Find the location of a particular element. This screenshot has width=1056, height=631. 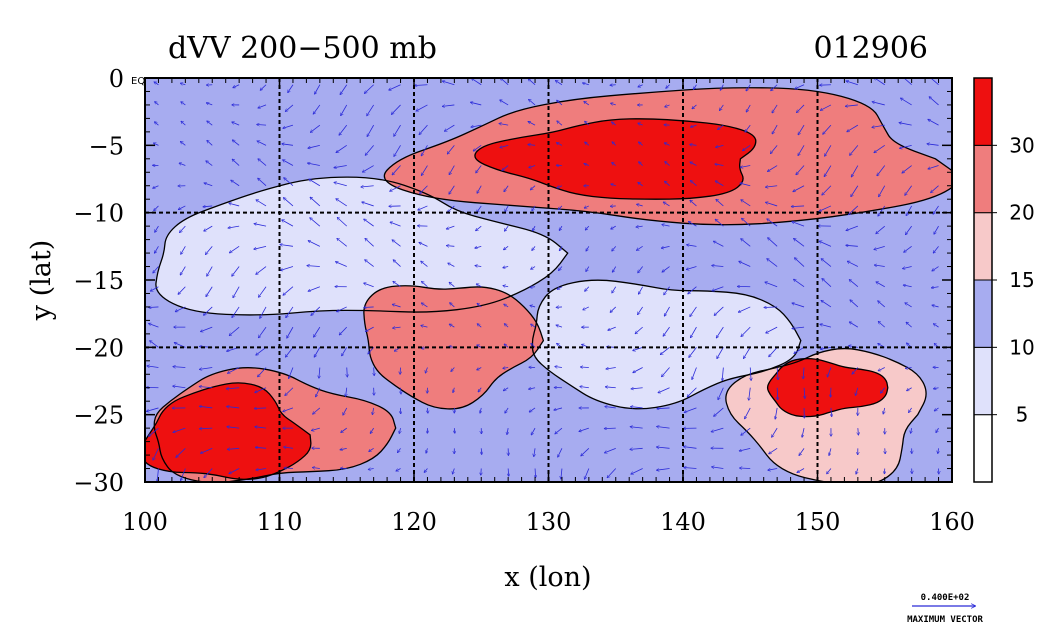

y-tick-label: 0 is located at coordinates (116, 79).